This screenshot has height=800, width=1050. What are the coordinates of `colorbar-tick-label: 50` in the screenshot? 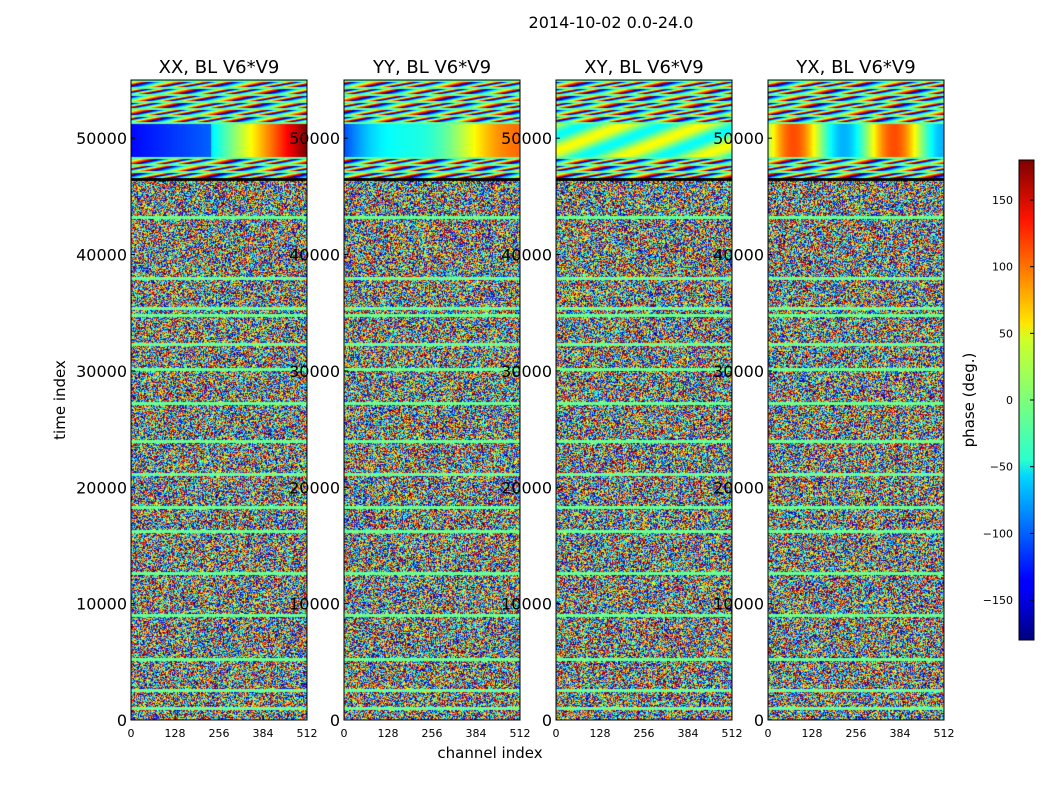 It's located at (1006, 333).